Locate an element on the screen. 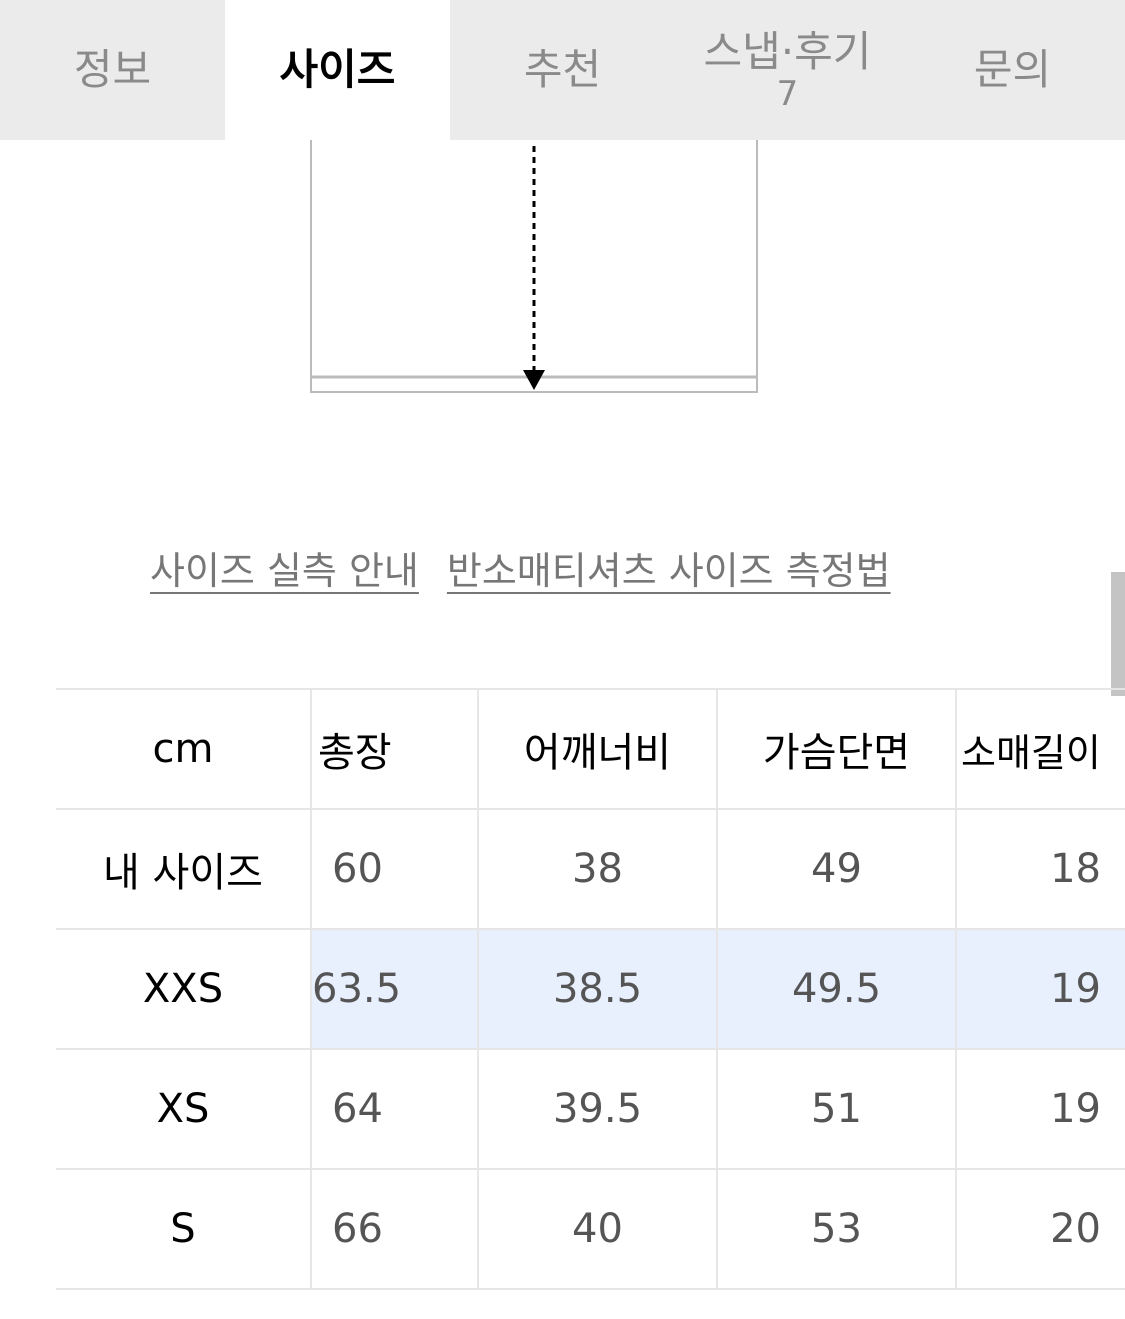 This screenshot has height=1319, width=1125. table-row-highlighted: XXS 63.5 38.5 49.5 19 is located at coordinates (590, 989).